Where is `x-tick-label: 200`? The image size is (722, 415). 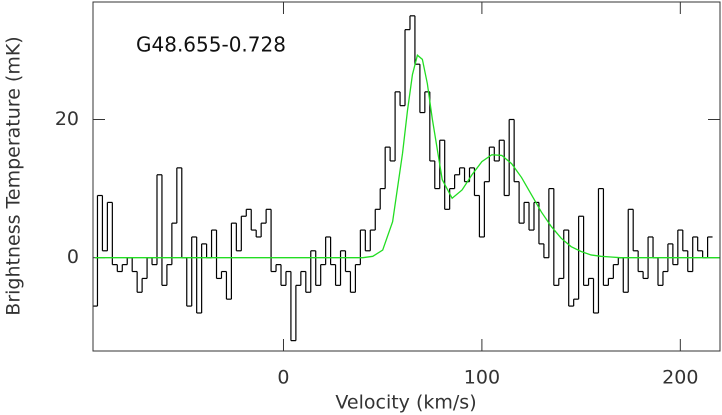
x-tick-label: 200 is located at coordinates (680, 378).